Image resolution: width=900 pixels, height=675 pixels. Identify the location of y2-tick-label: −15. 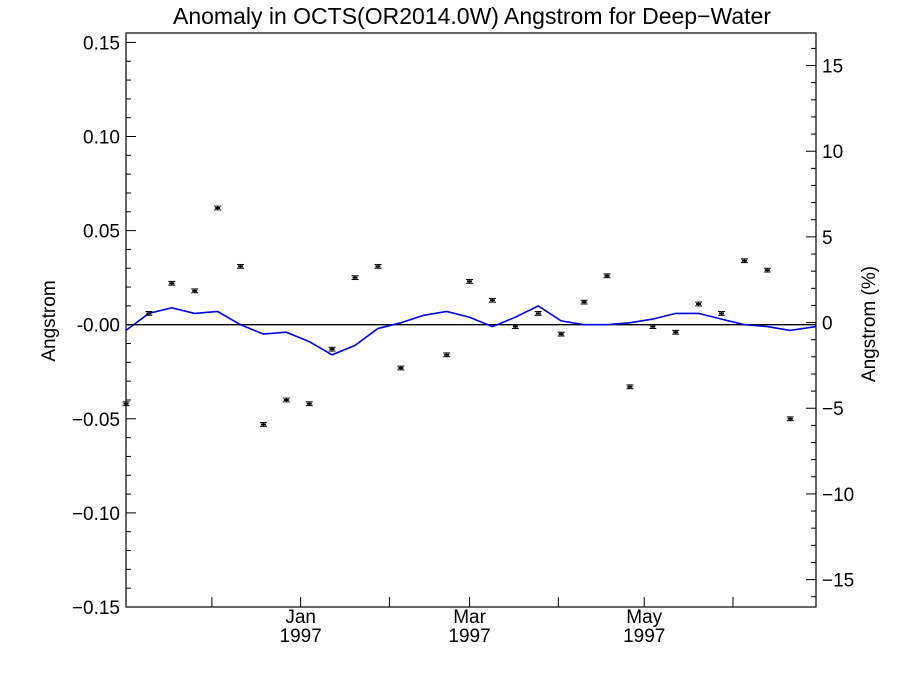
(838, 581).